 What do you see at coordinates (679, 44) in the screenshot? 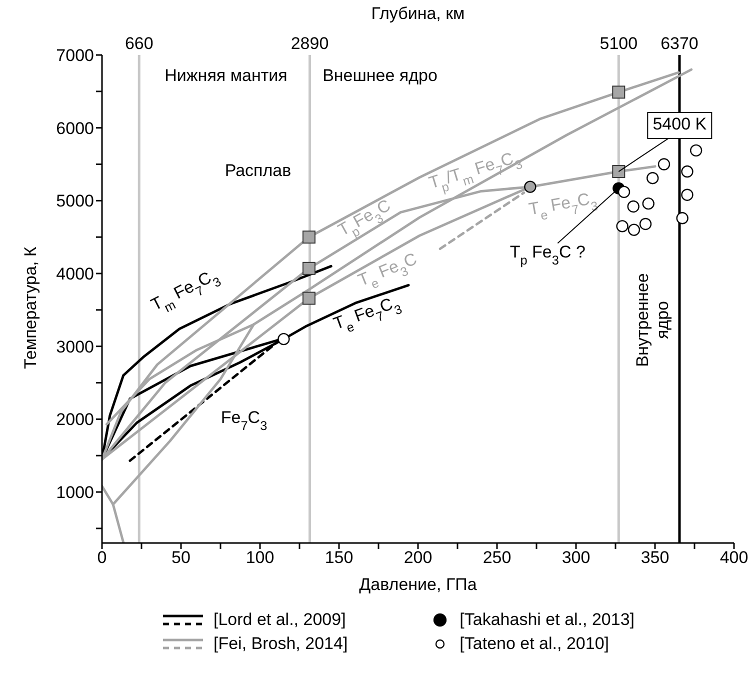
I see `text: 6370` at bounding box center [679, 44].